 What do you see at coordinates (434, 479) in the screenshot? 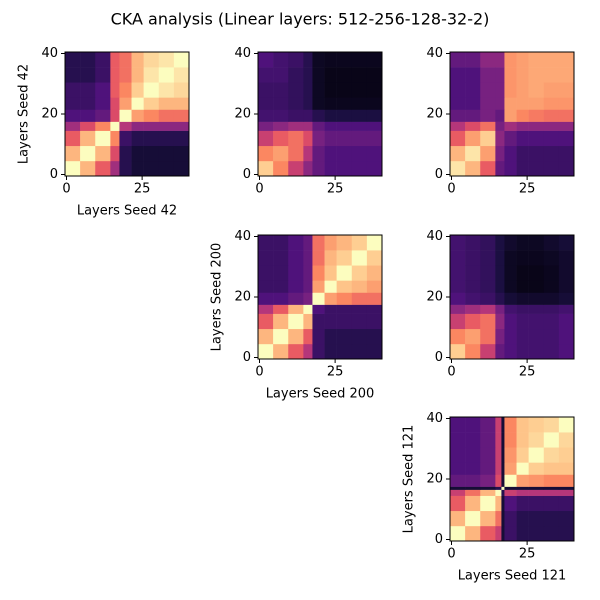
I see `y-tick-label: 20` at bounding box center [434, 479].